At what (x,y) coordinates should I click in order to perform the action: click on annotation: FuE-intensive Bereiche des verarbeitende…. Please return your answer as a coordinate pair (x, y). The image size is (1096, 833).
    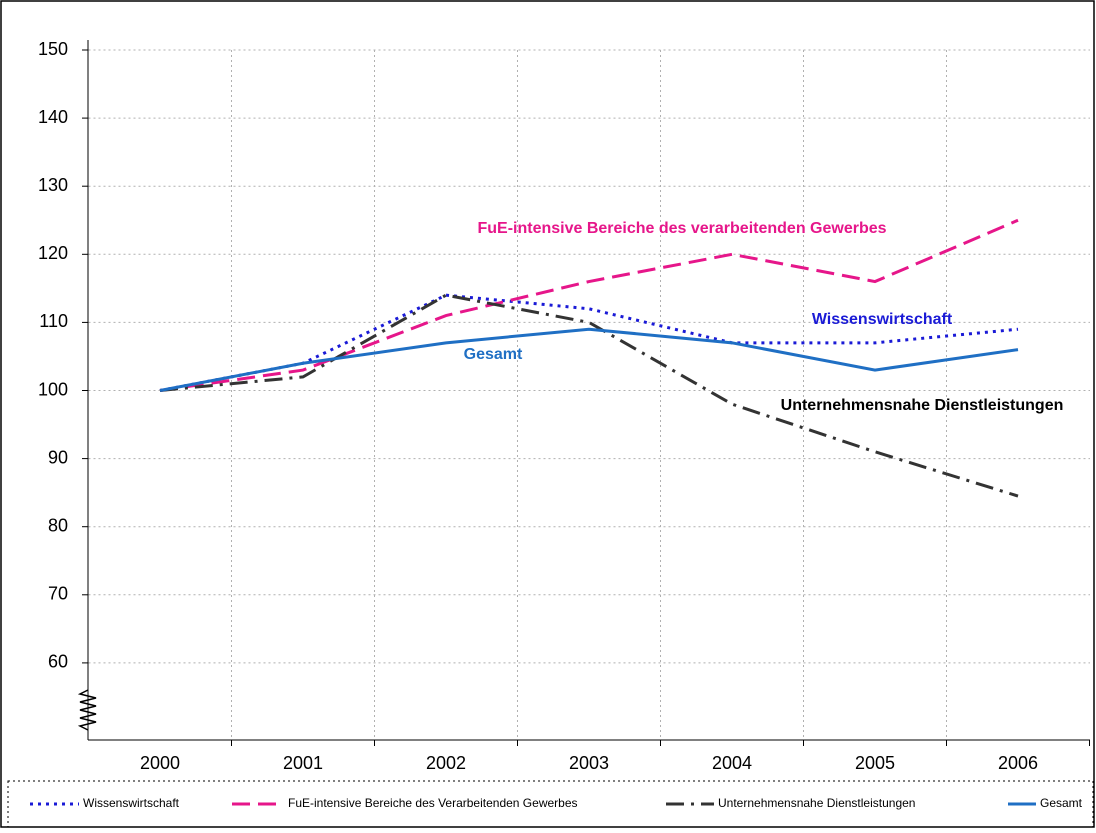
    Looking at the image, I should click on (681, 228).